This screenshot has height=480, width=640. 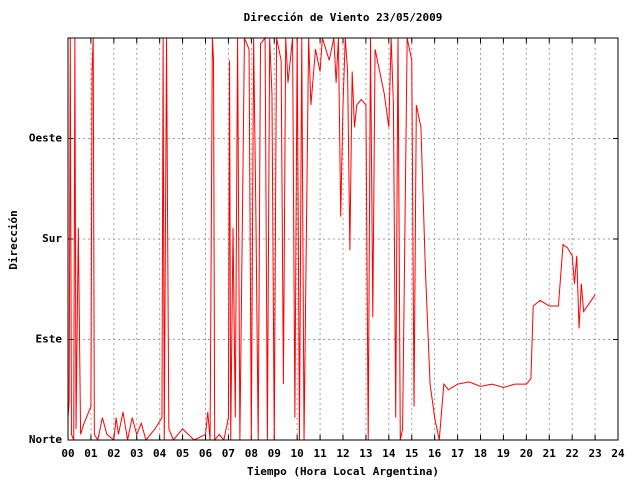 I want to click on x-tick-label: 15, so click(x=411, y=453).